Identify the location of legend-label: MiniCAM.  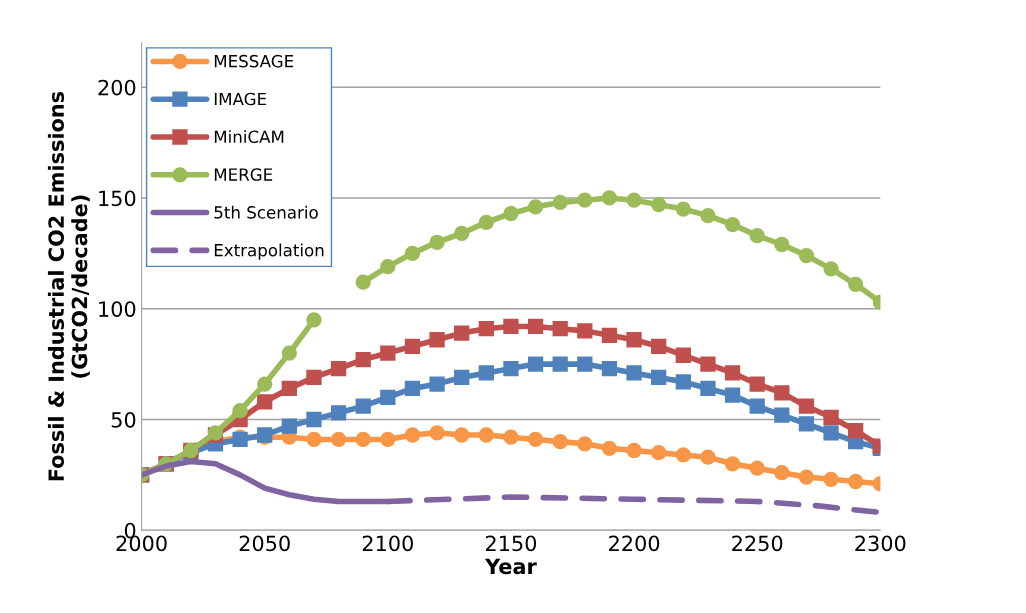
(249, 137).